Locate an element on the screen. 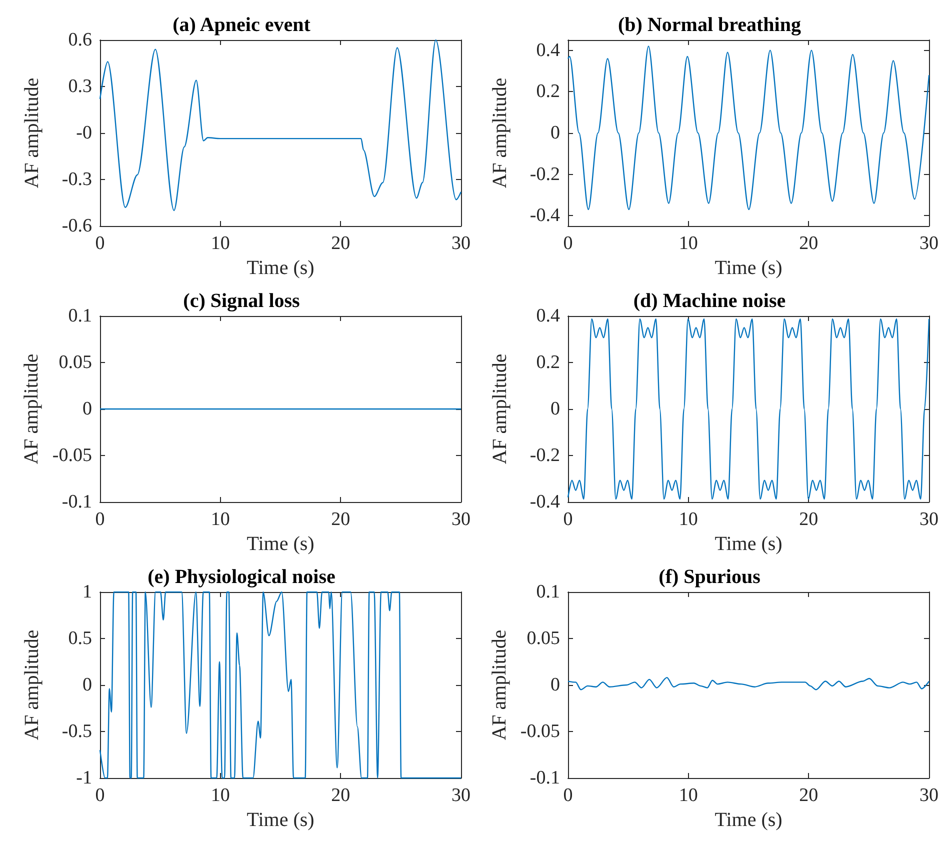  y-tick-label: -0.3 is located at coordinates (77, 179).